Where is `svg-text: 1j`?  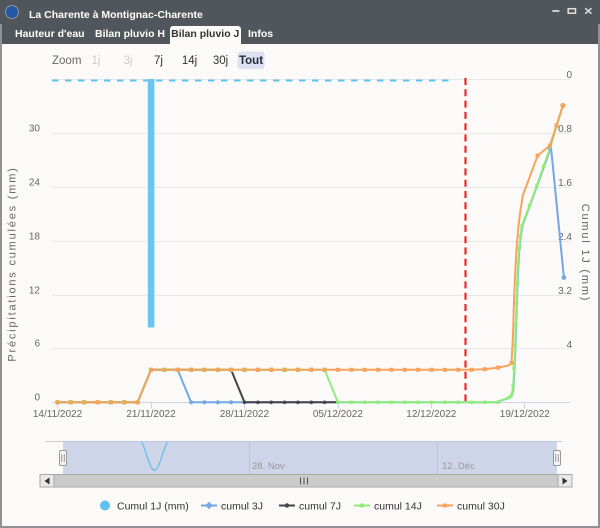 svg-text: 1j is located at coordinates (96, 61).